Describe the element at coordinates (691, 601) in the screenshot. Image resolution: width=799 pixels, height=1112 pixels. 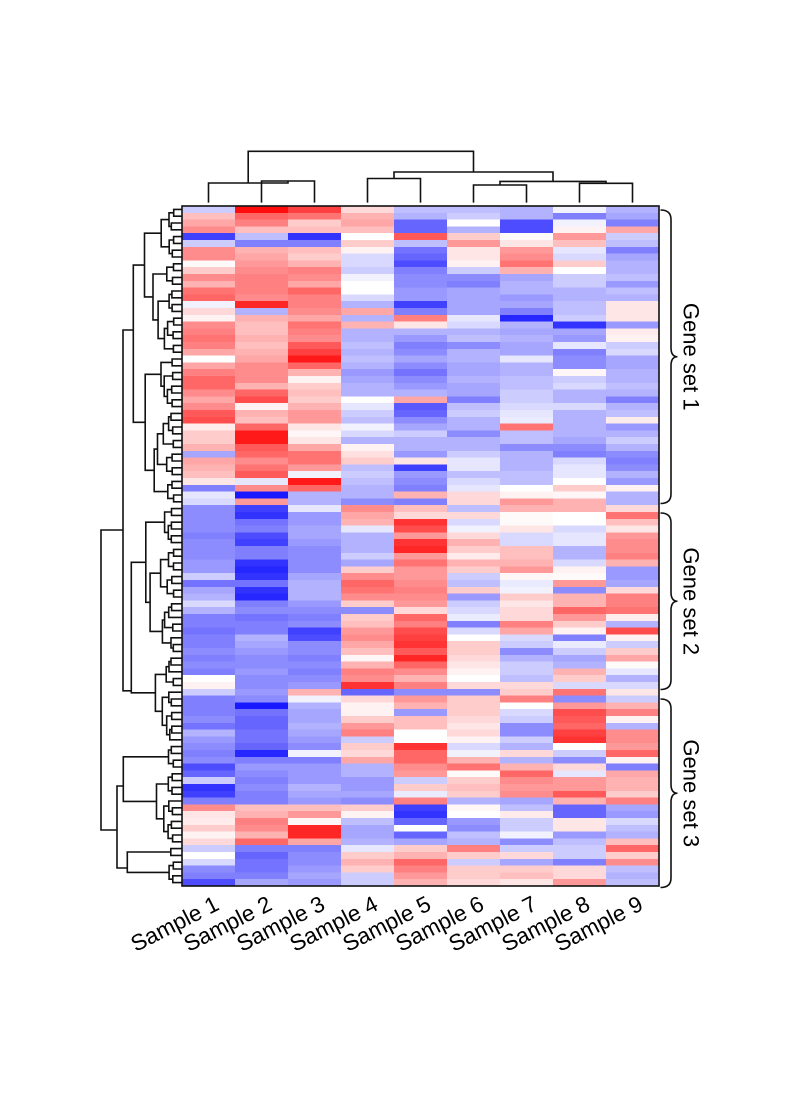
I see `svg-text: Gene set 2` at that location.